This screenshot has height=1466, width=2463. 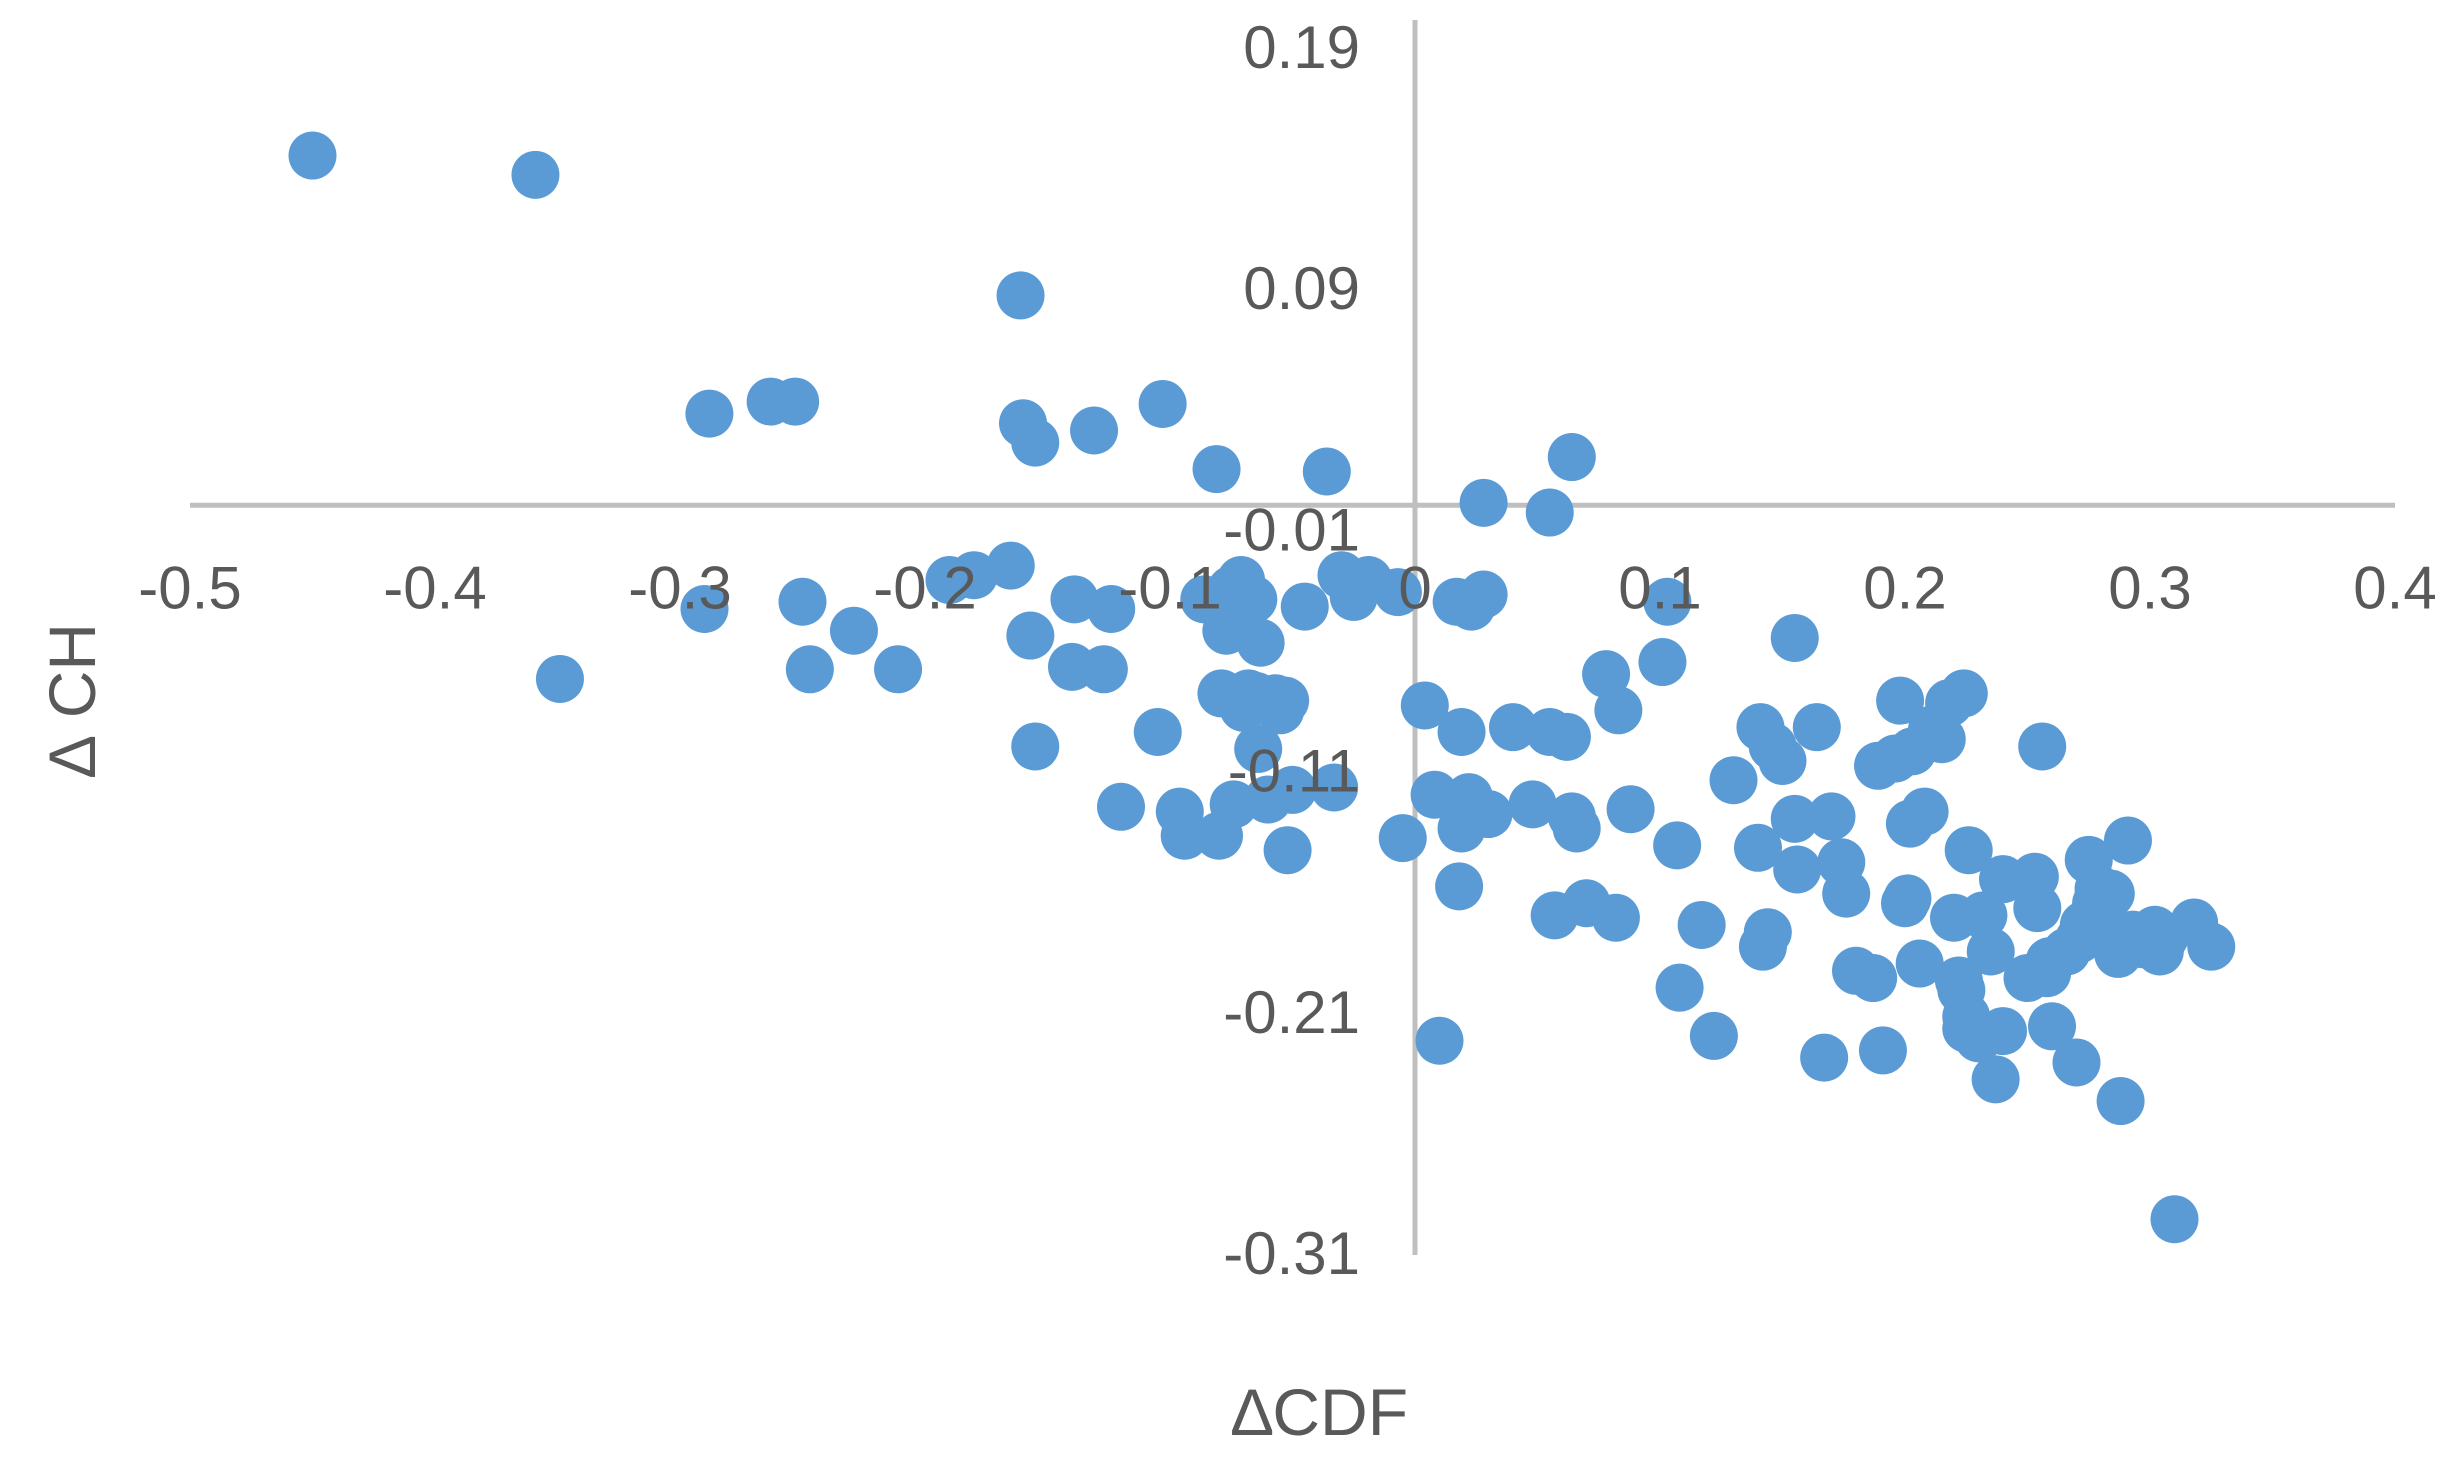 What do you see at coordinates (1291, 1012) in the screenshot?
I see `y-tick-label: -0.21` at bounding box center [1291, 1012].